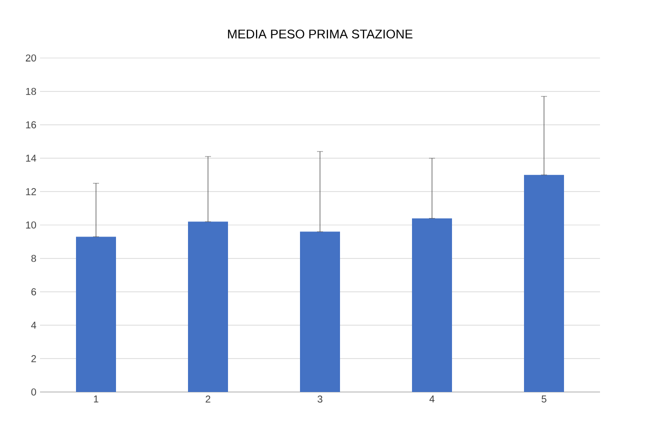 Image resolution: width=668 pixels, height=428 pixels. I want to click on y-tick-label: 10, so click(31, 225).